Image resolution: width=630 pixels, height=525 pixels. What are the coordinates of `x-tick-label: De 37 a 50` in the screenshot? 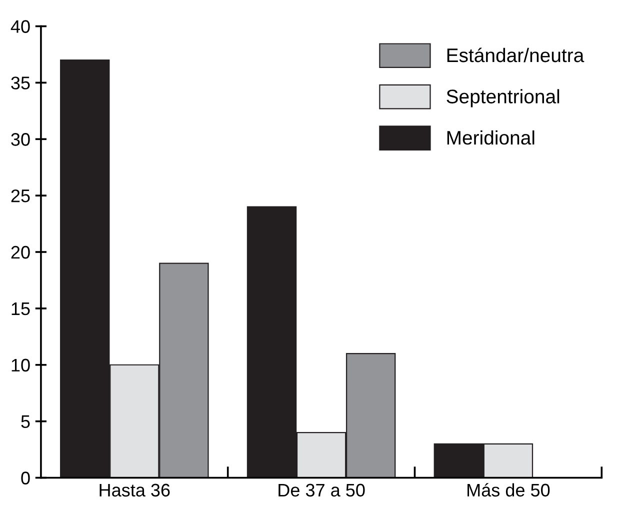 It's located at (321, 490).